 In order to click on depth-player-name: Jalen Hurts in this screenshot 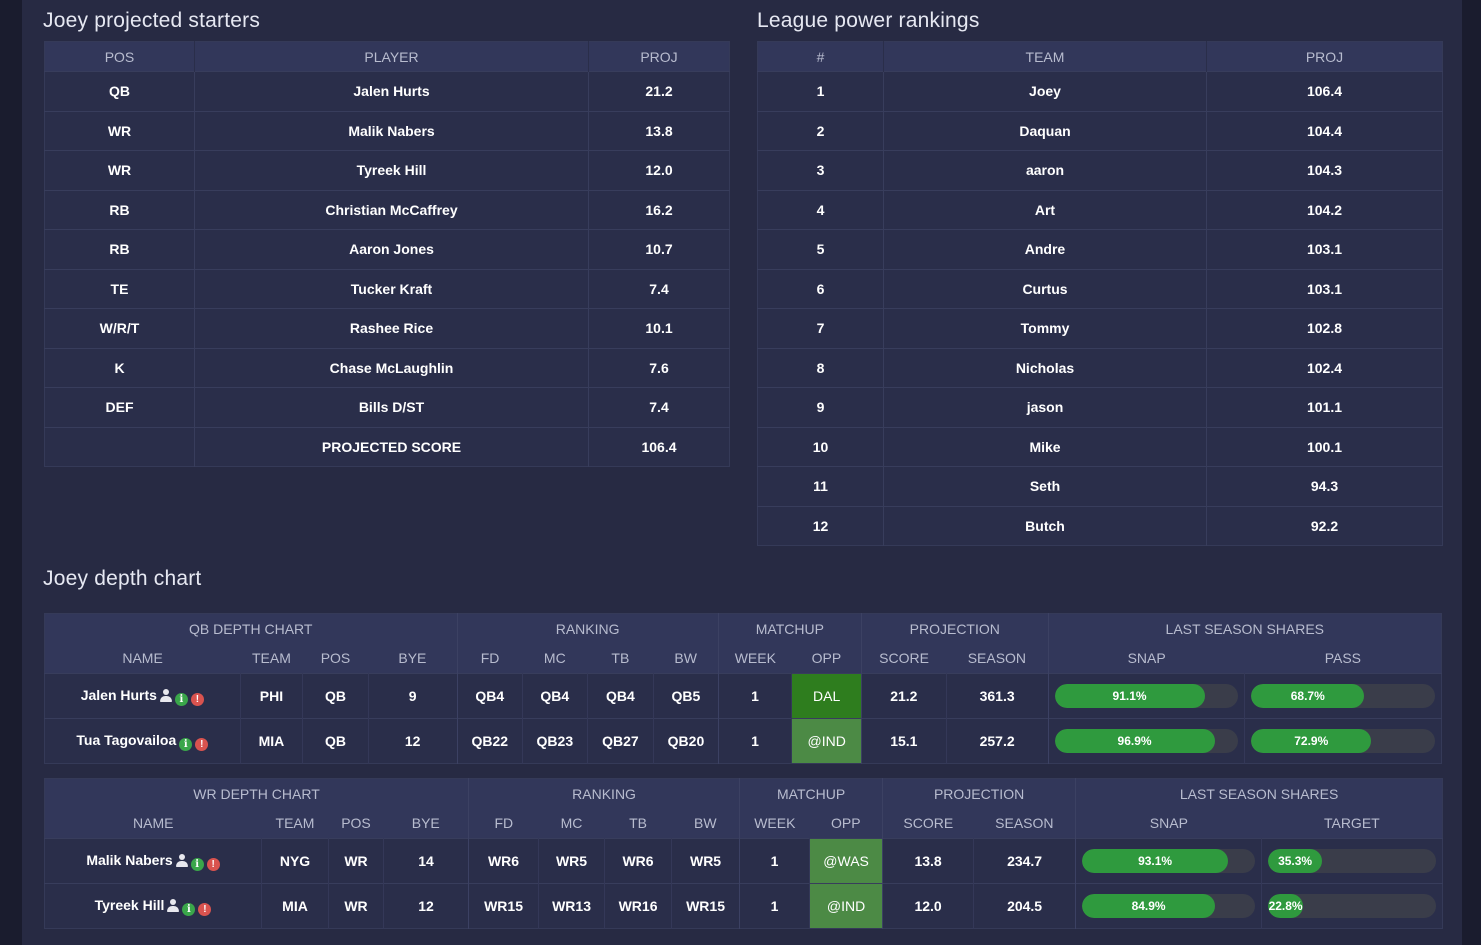, I will do `click(118, 694)`.